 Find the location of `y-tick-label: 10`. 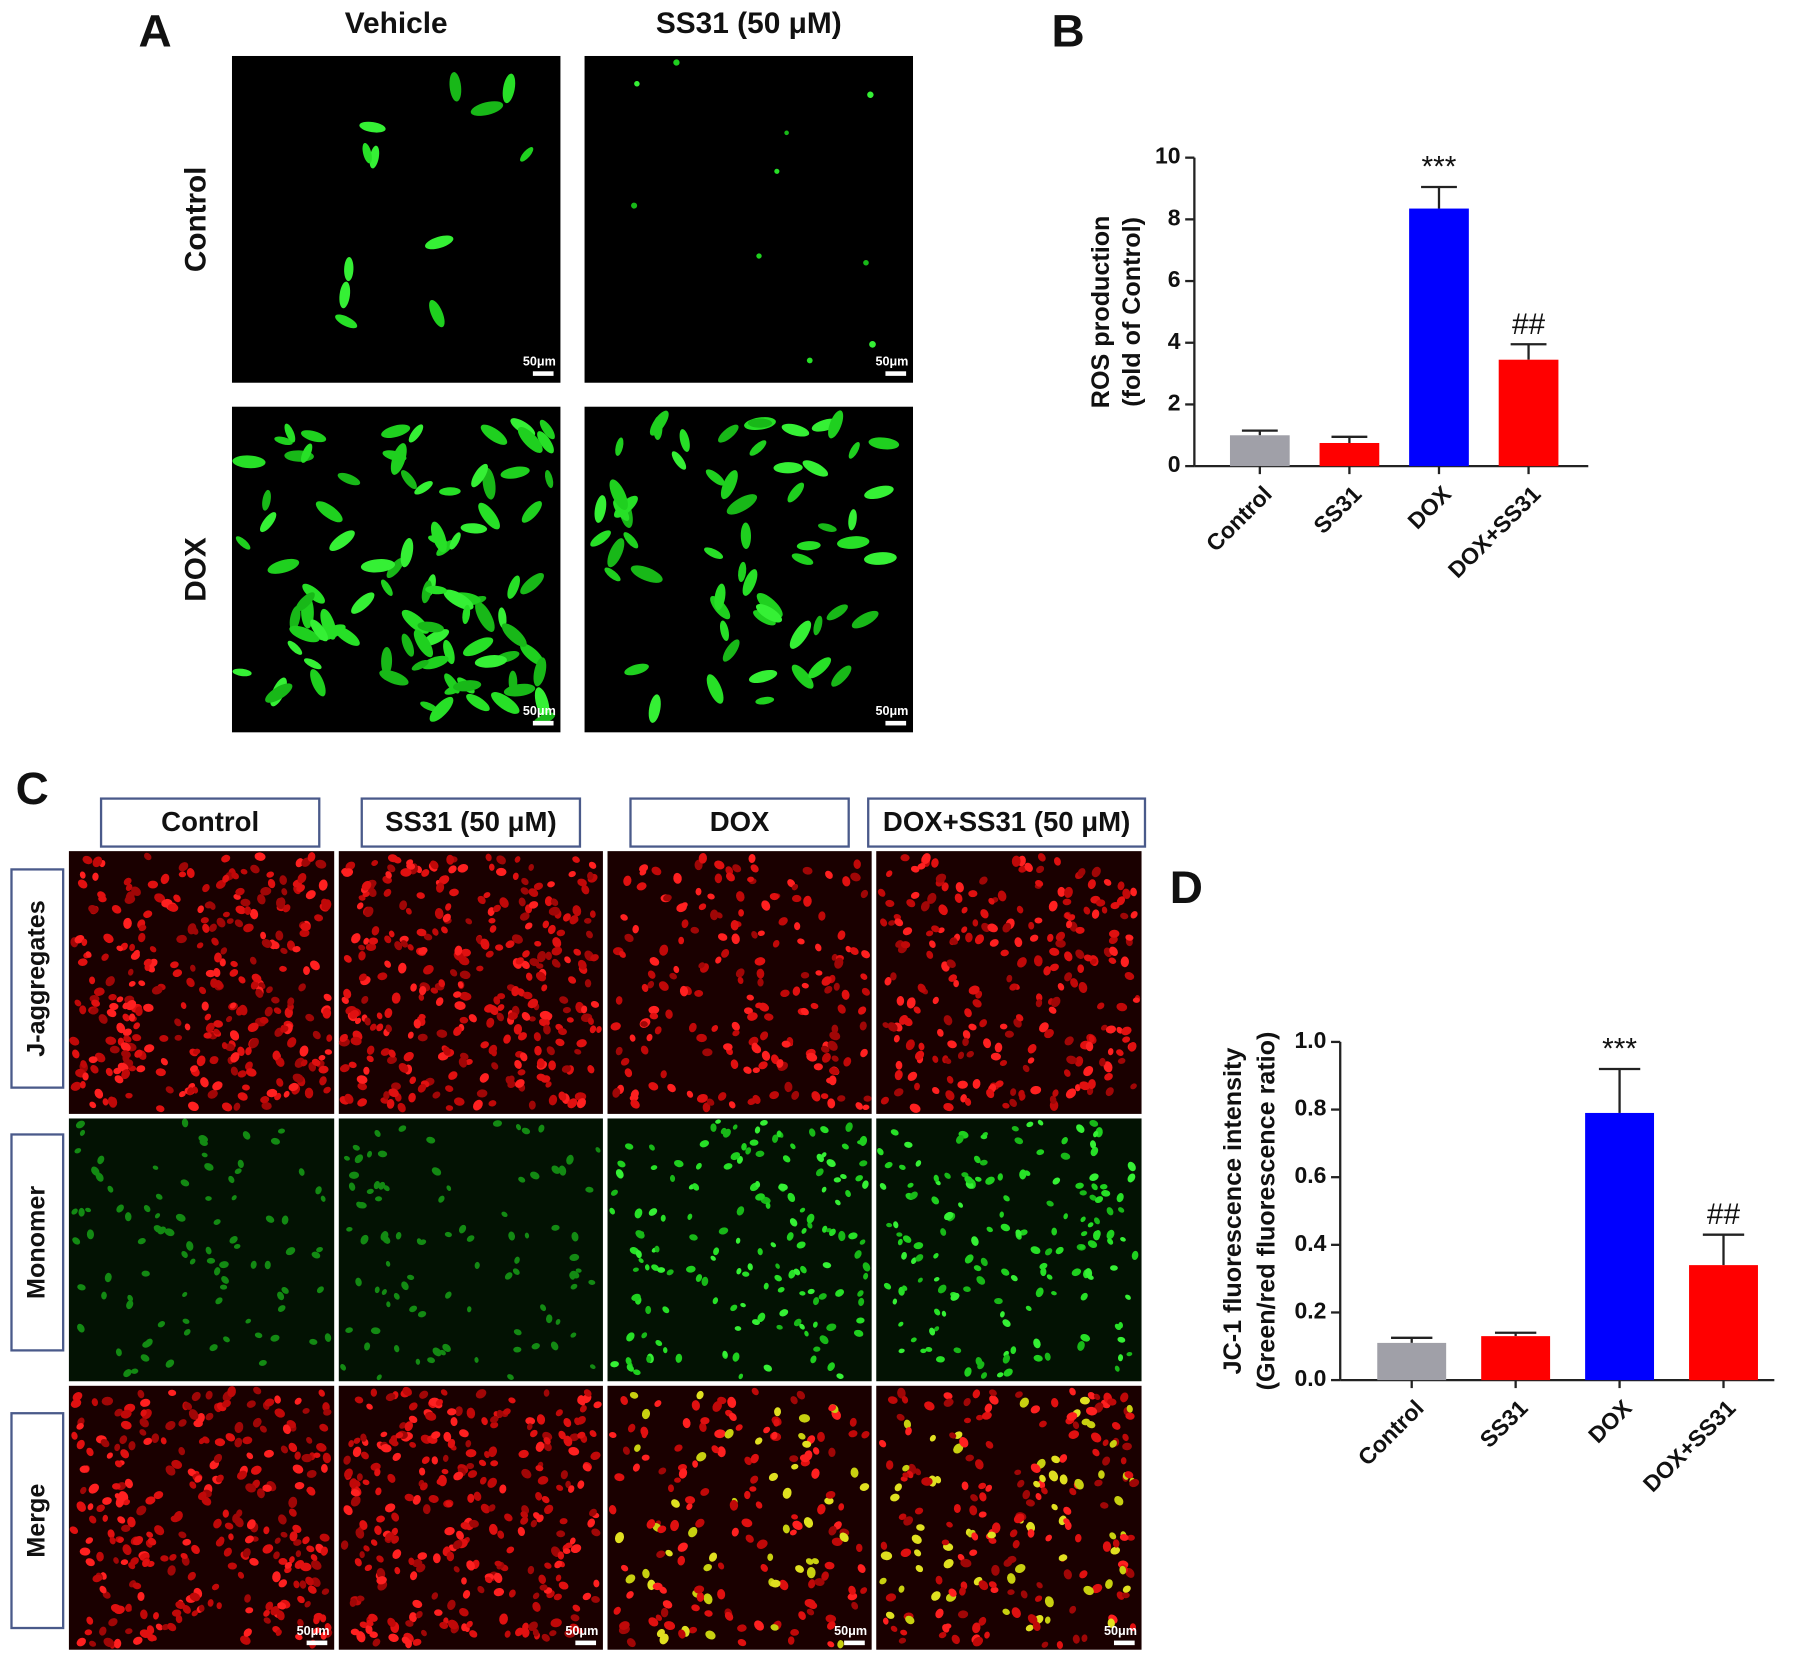

y-tick-label: 10 is located at coordinates (1168, 156).